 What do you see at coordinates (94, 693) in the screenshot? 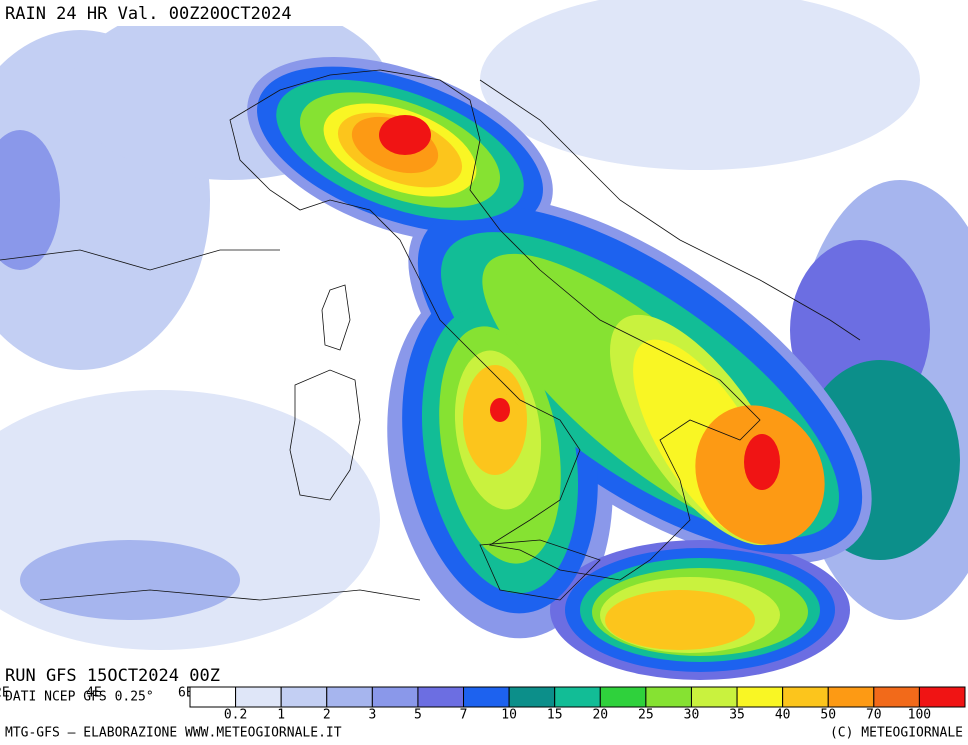
I see `lon-label: 4E` at bounding box center [94, 693].